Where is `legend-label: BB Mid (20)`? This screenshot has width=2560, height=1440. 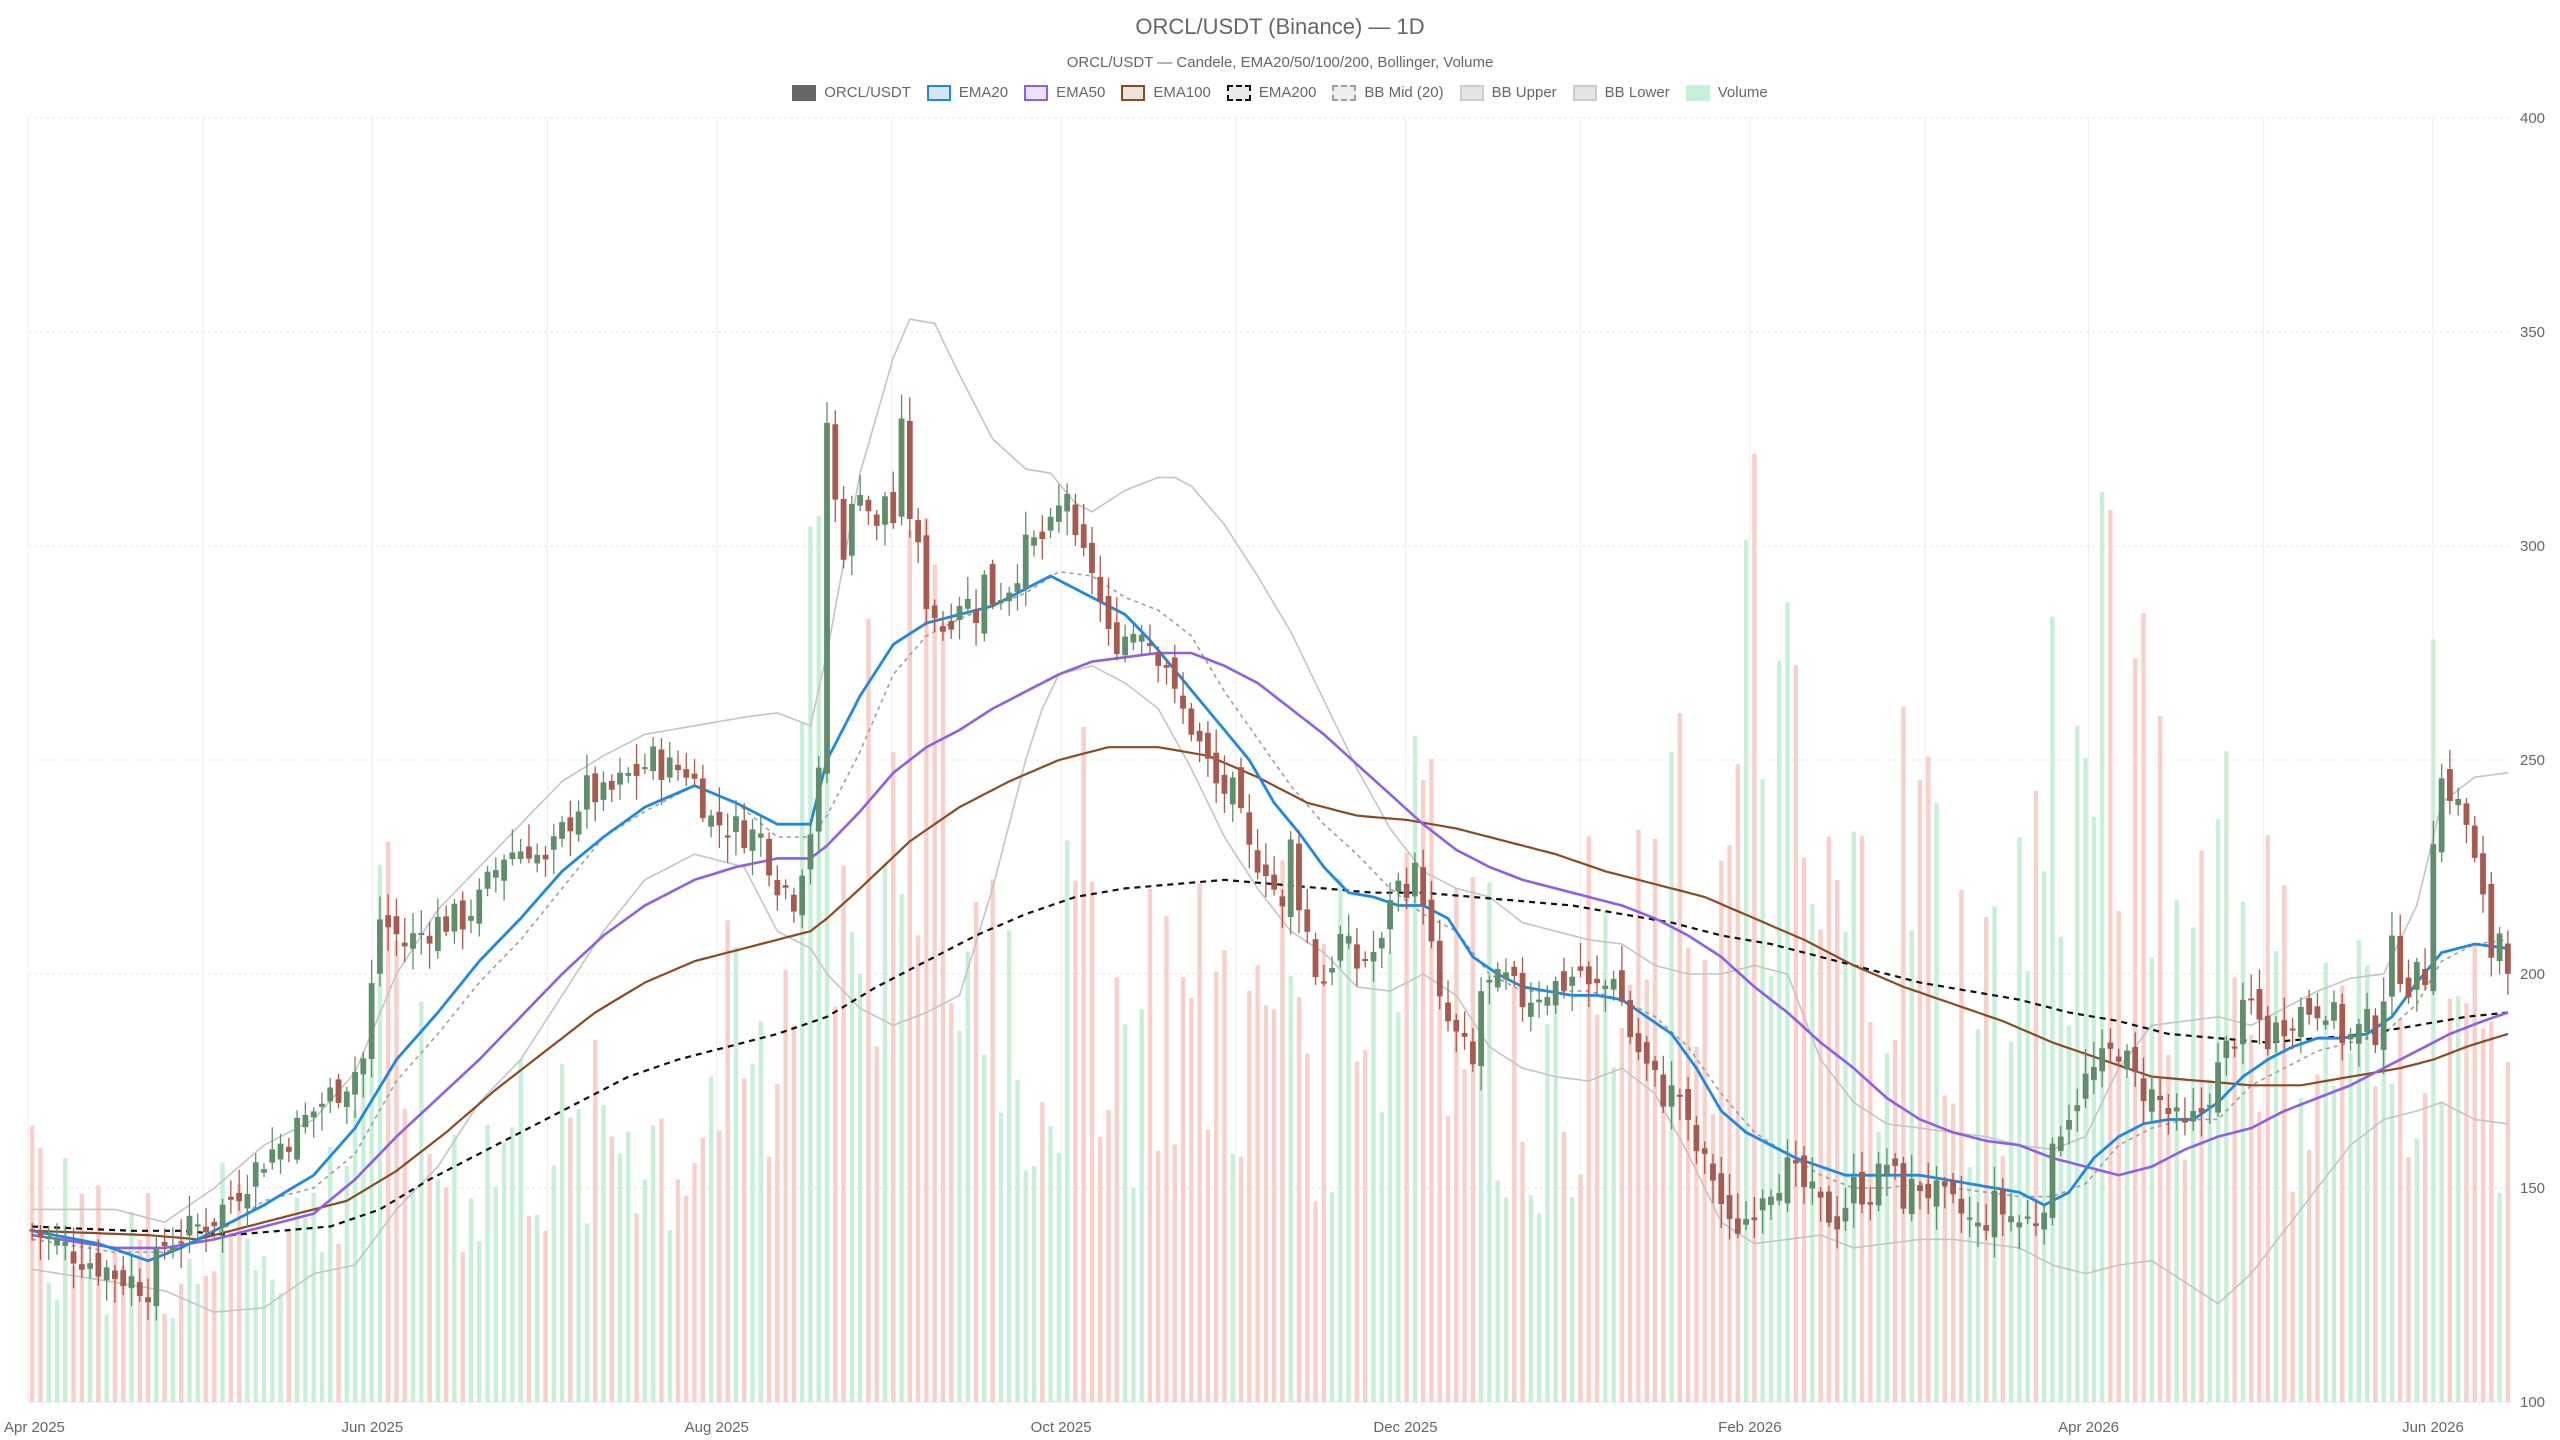
legend-label: BB Mid (20) is located at coordinates (1404, 92).